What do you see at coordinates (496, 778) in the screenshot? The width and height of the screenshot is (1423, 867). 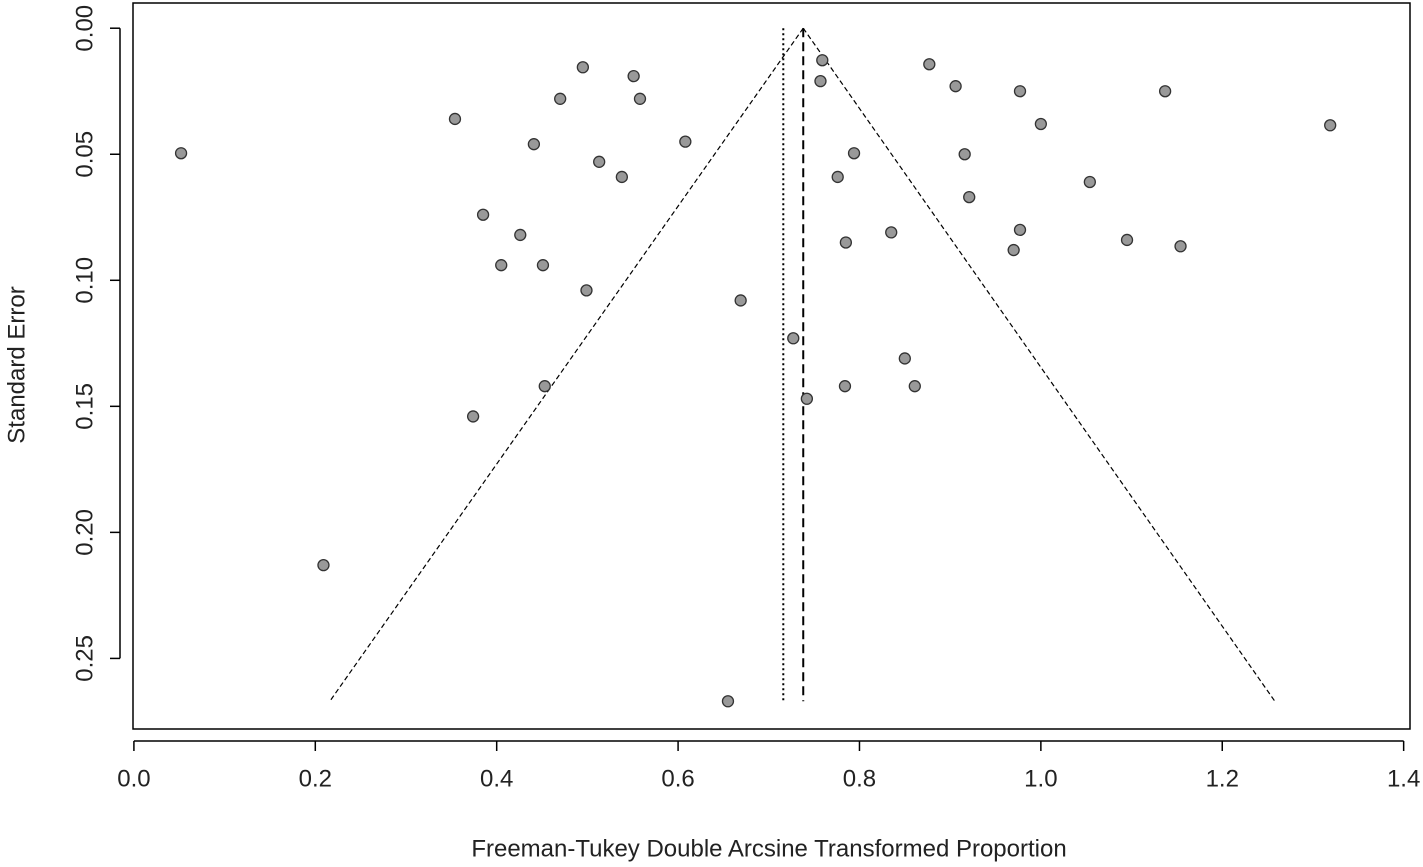 I see `x-tick-label: 0.4` at bounding box center [496, 778].